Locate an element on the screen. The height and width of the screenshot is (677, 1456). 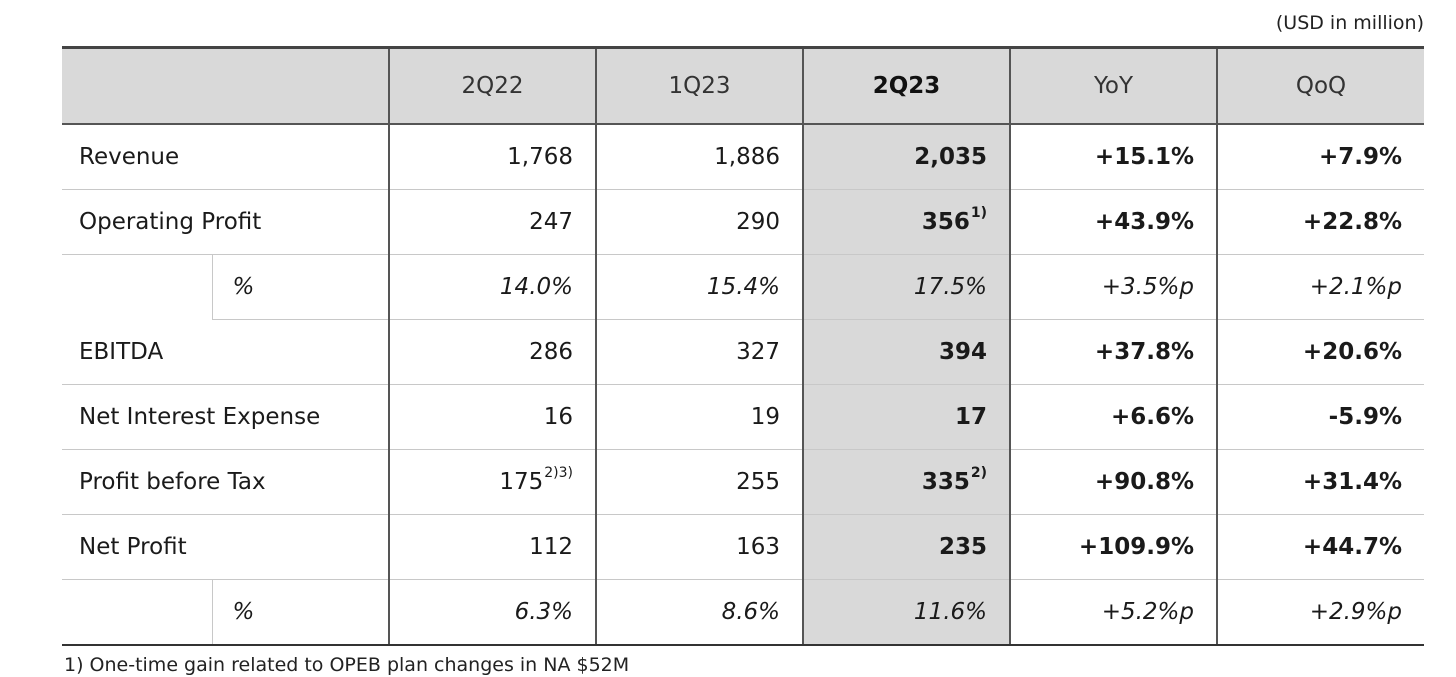
cell-2q23: 394 is located at coordinates (906, 352).